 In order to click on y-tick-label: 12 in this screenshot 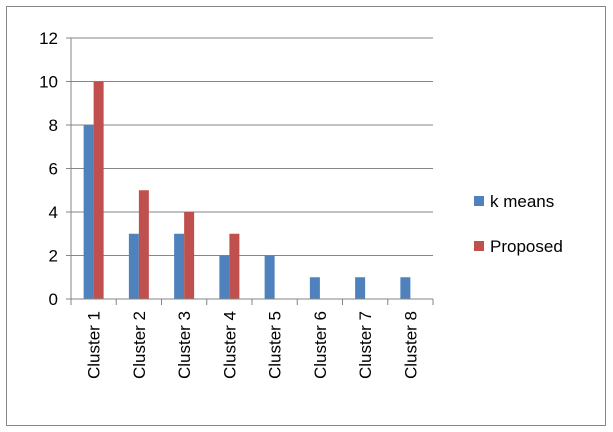, I will do `click(48, 38)`.